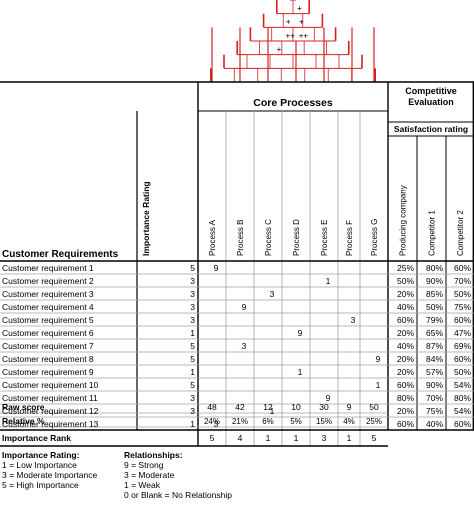  What do you see at coordinates (50, 385) in the screenshot?
I see `requirement-name: Customer requirement 10` at bounding box center [50, 385].